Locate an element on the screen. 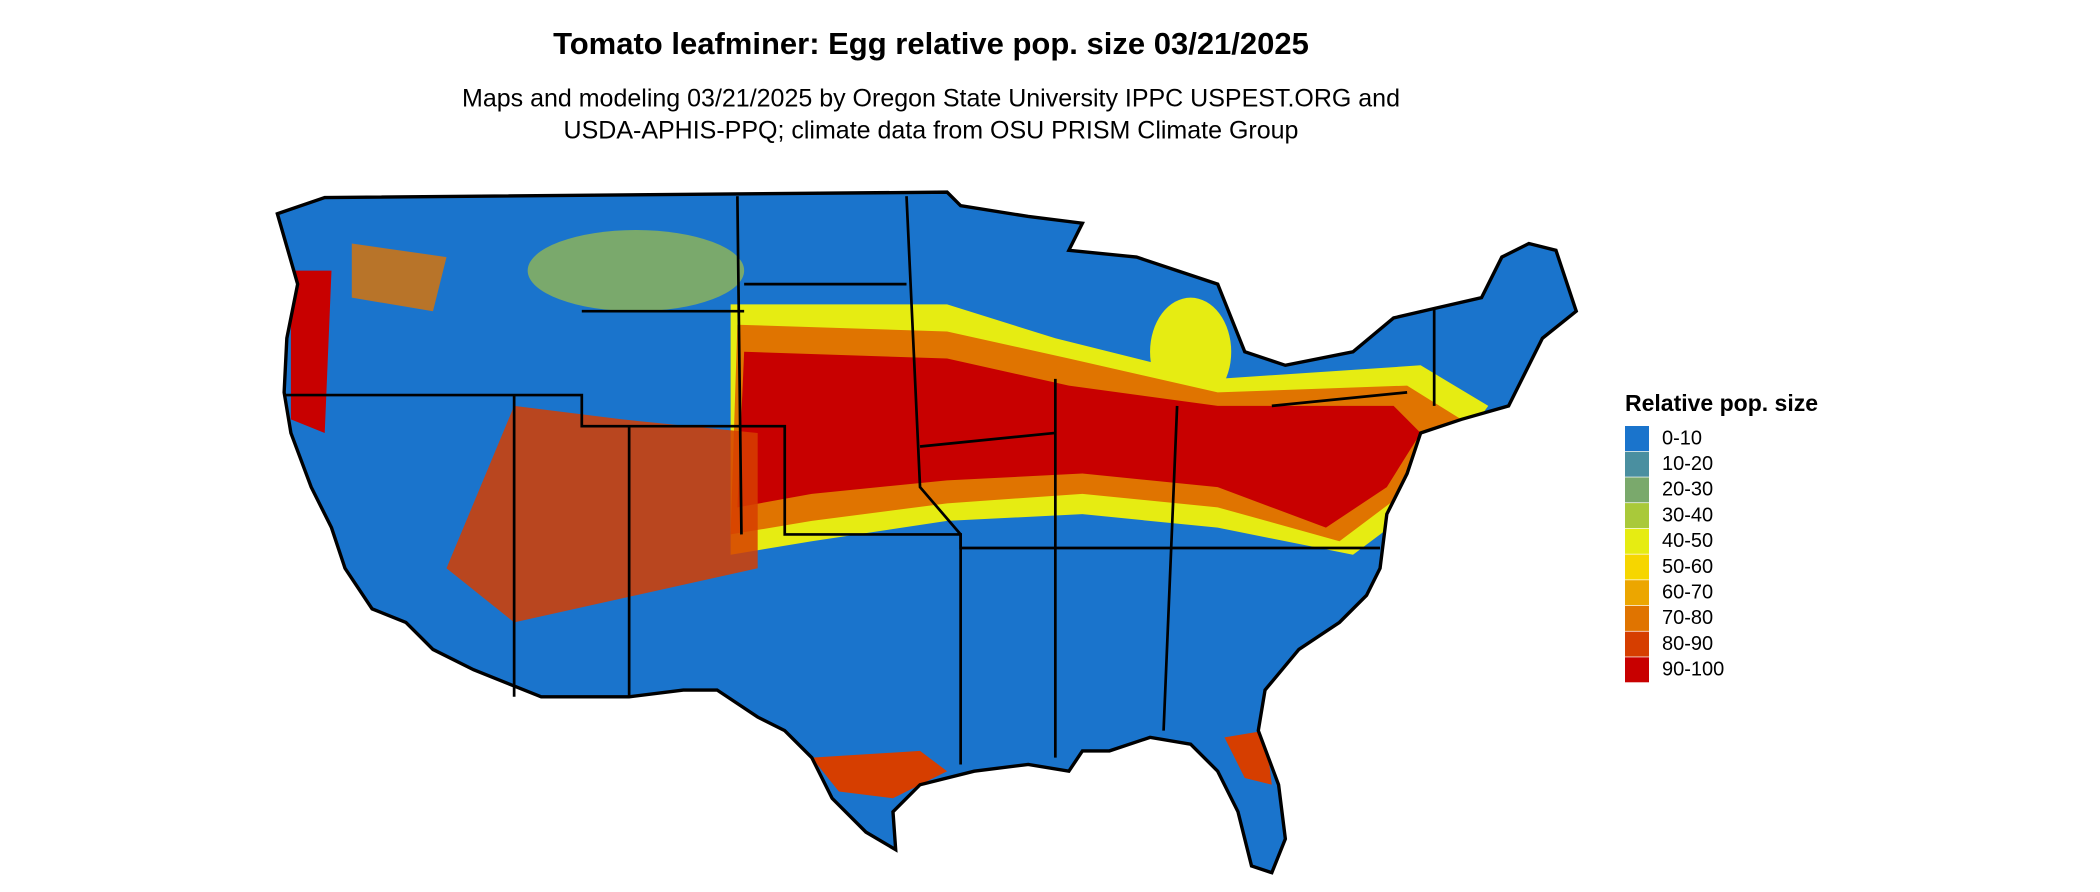 This screenshot has width=2100, height=892. legend-title: Relative pop. size is located at coordinates (1721, 403).